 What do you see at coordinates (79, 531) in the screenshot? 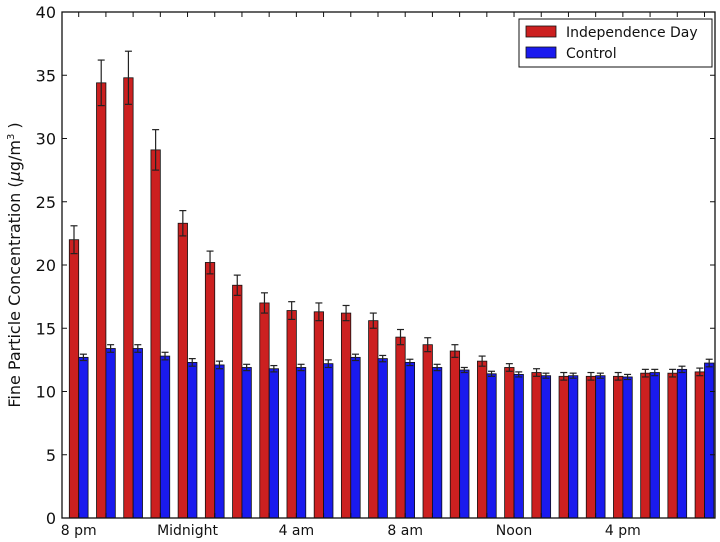
I see `x-tick-label: 8 pm` at bounding box center [79, 531].